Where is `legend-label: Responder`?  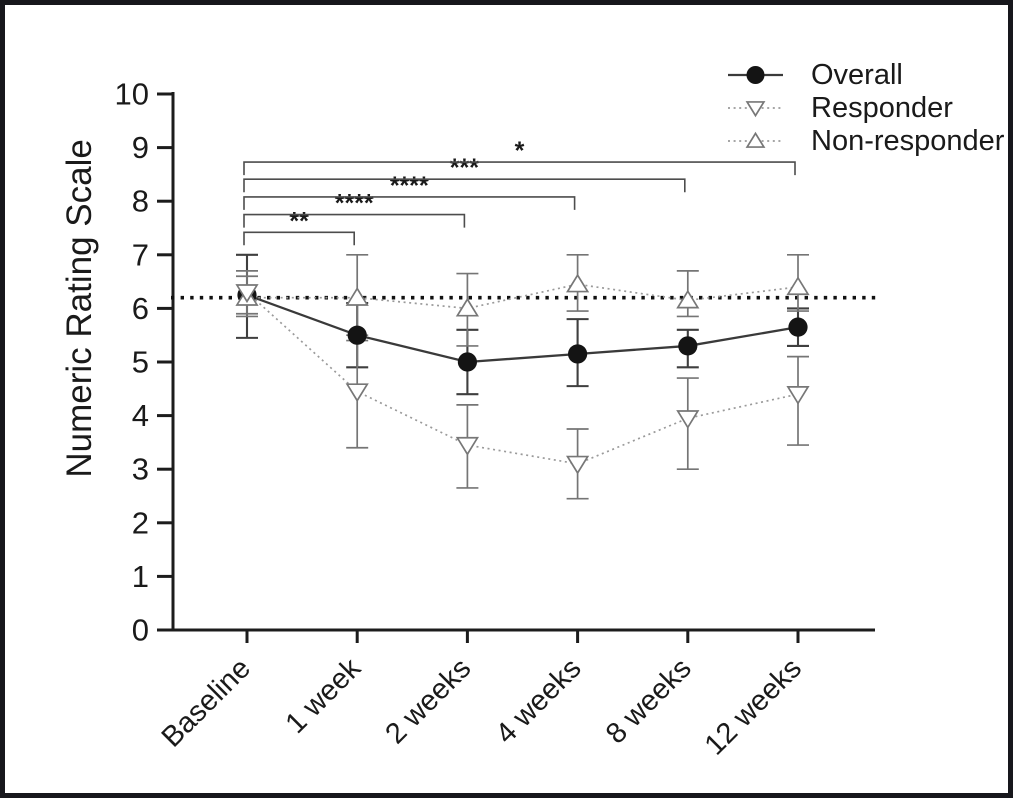 legend-label: Responder is located at coordinates (882, 108).